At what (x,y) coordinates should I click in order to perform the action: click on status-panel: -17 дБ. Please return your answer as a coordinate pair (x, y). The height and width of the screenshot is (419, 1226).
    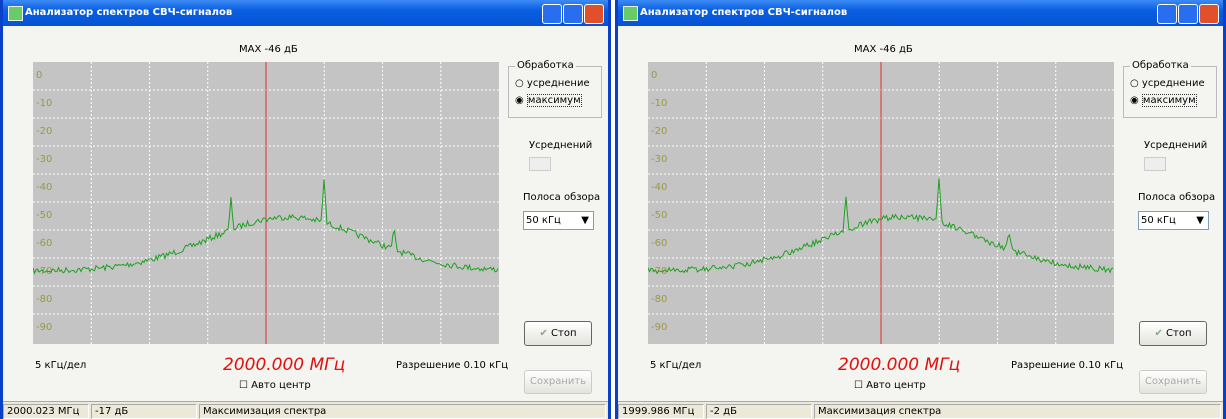
    Looking at the image, I should click on (144, 411).